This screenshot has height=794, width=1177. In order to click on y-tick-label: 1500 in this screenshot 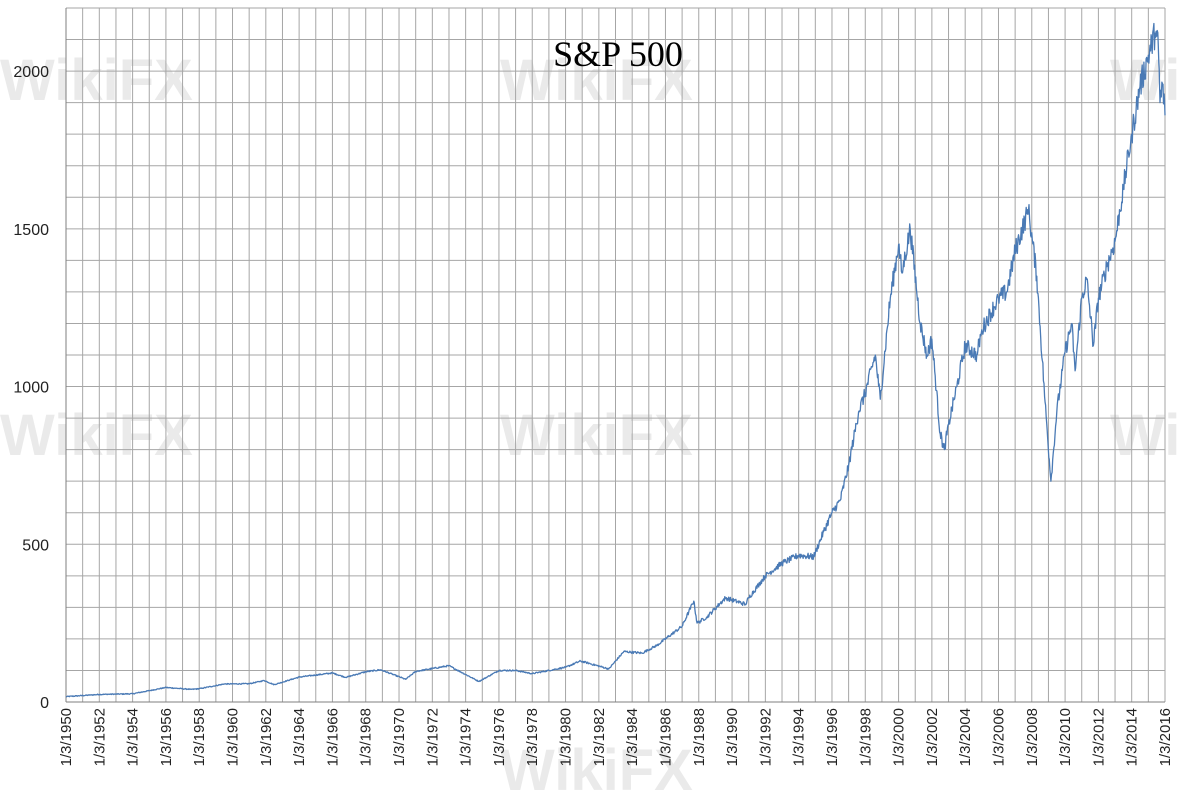, I will do `click(31, 230)`.